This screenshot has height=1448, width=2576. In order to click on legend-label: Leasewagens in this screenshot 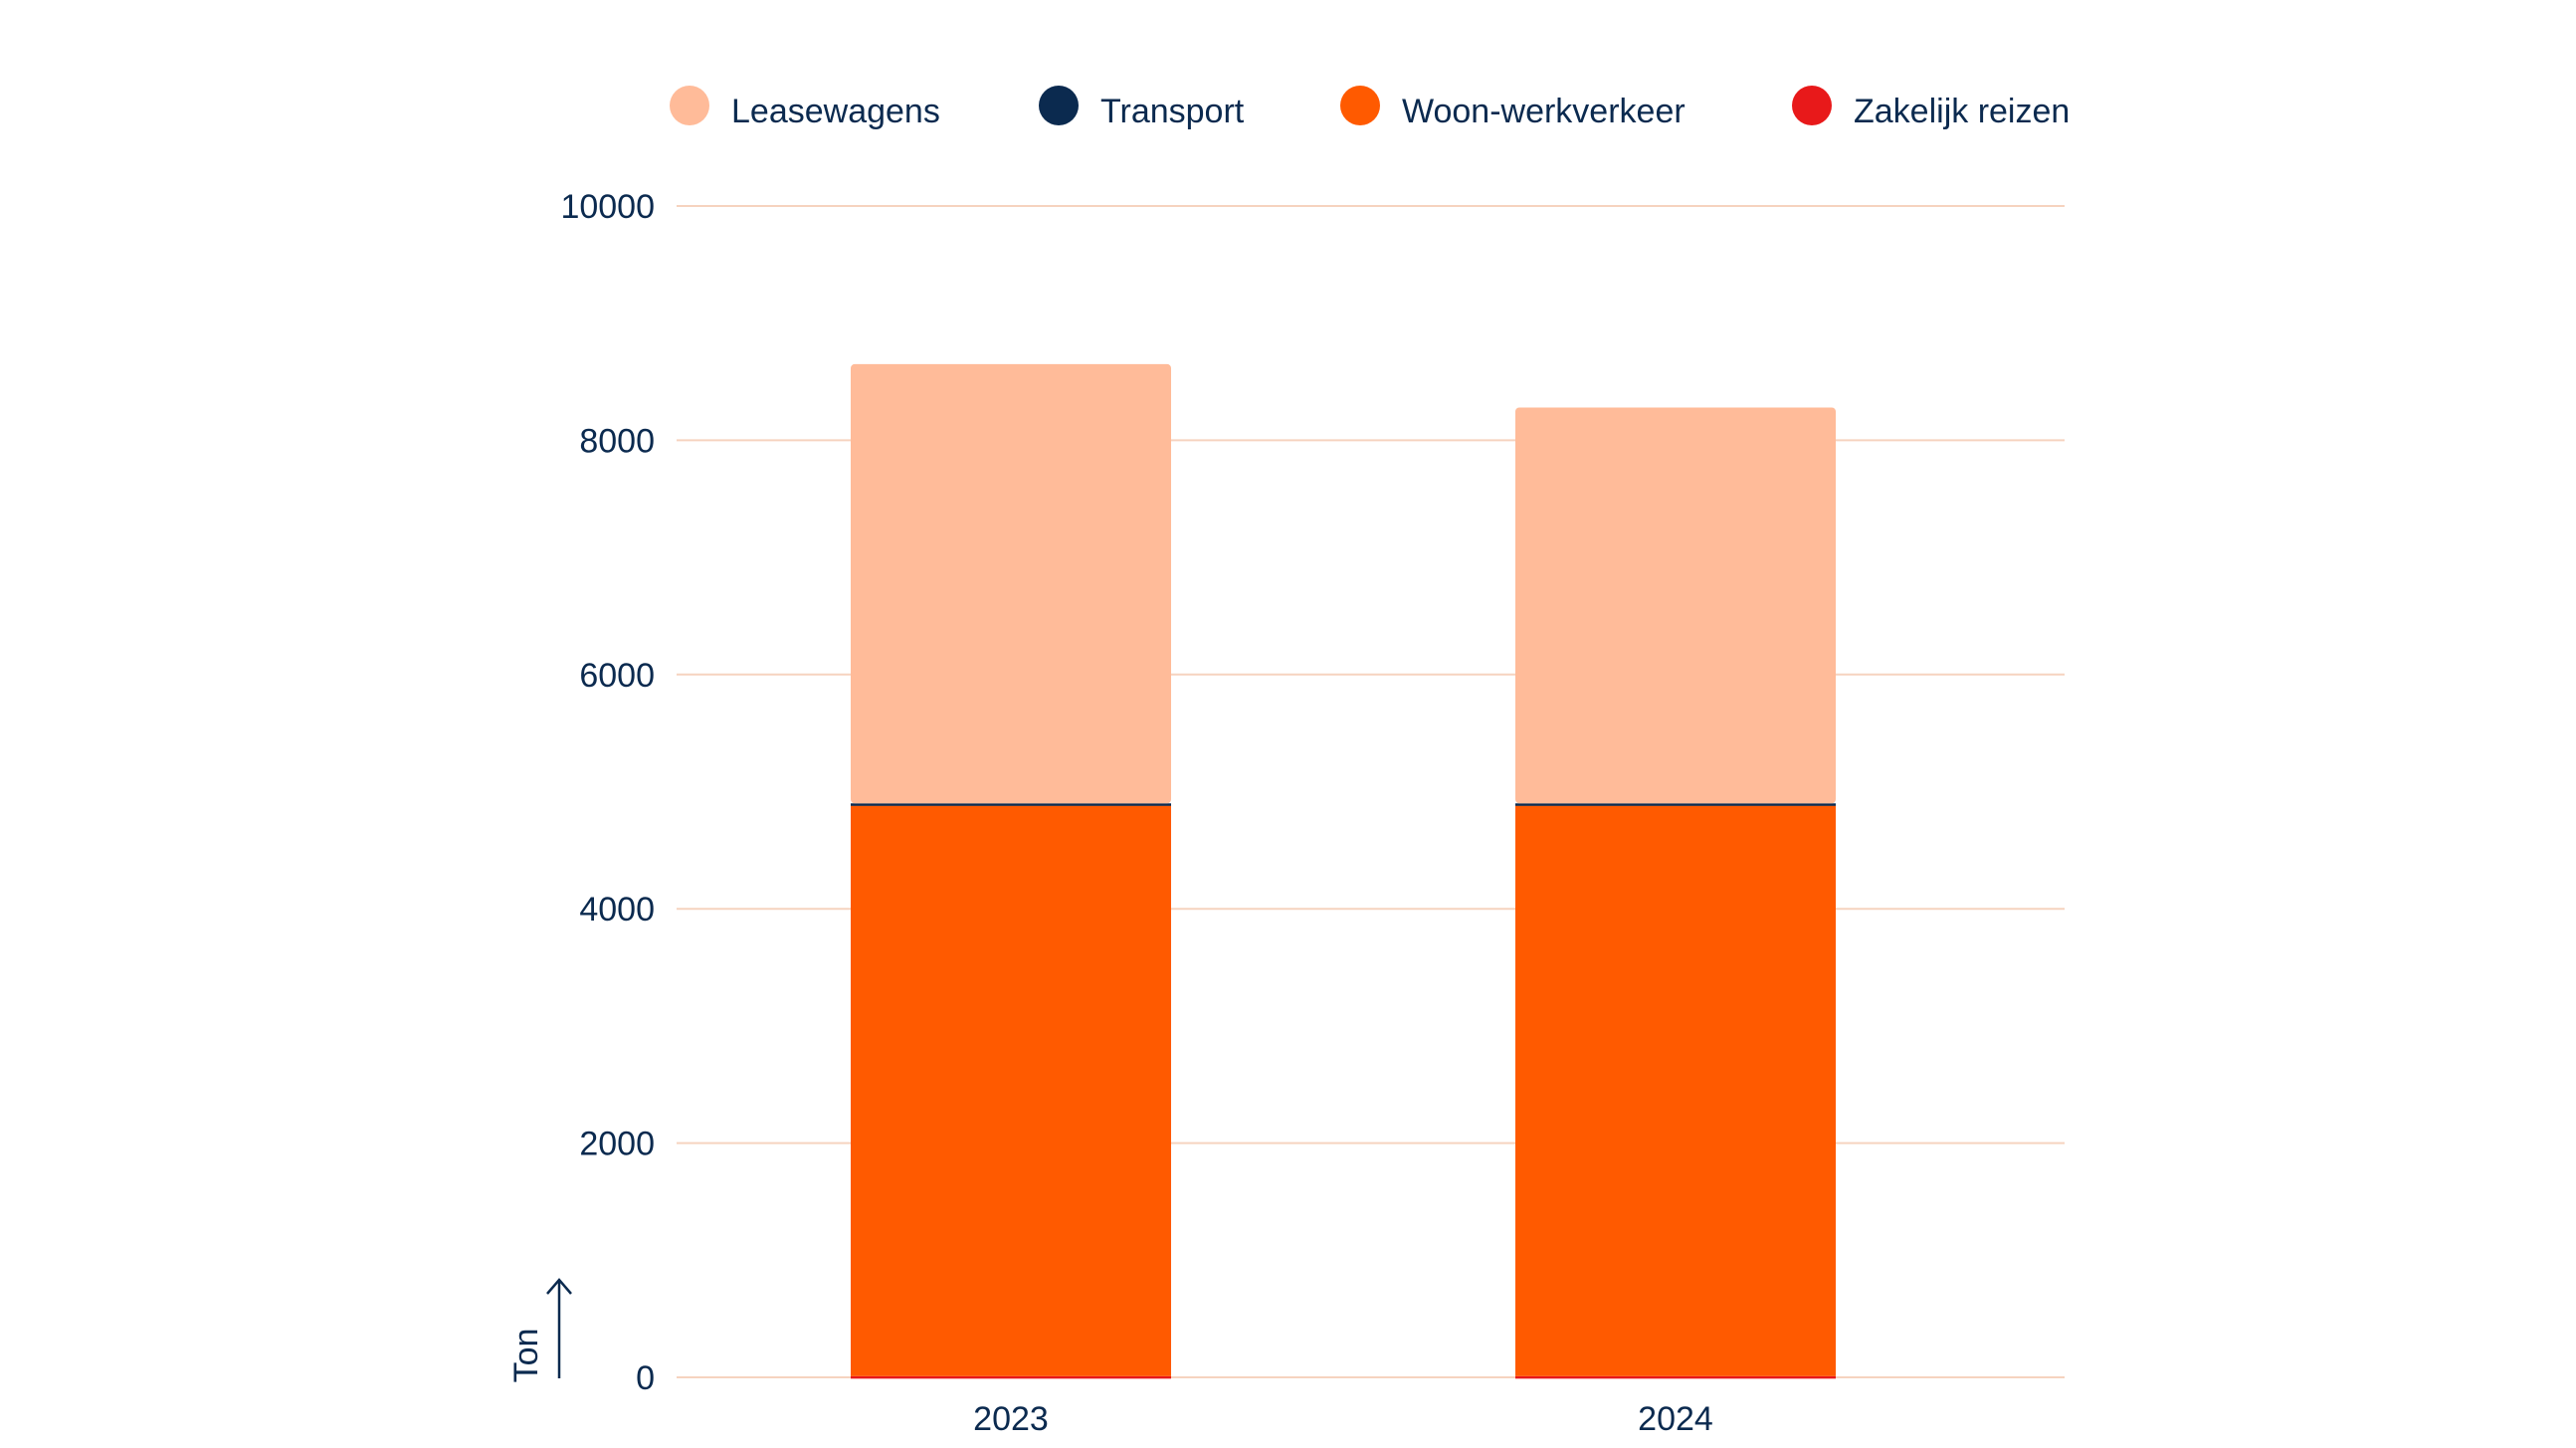, I will do `click(835, 111)`.